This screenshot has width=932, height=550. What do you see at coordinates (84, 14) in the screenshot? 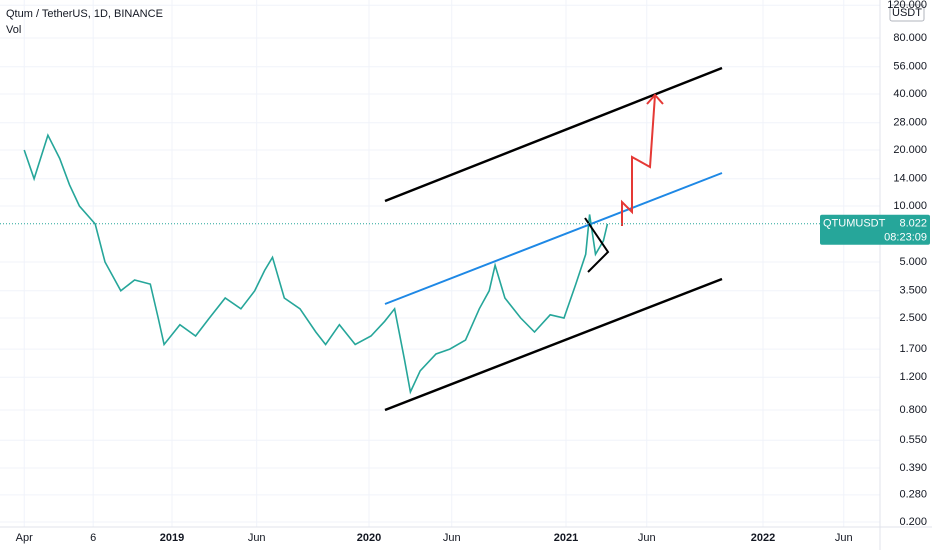
I see `chart-title: Qtum / TetherUS, 1D, BINANCE` at bounding box center [84, 14].